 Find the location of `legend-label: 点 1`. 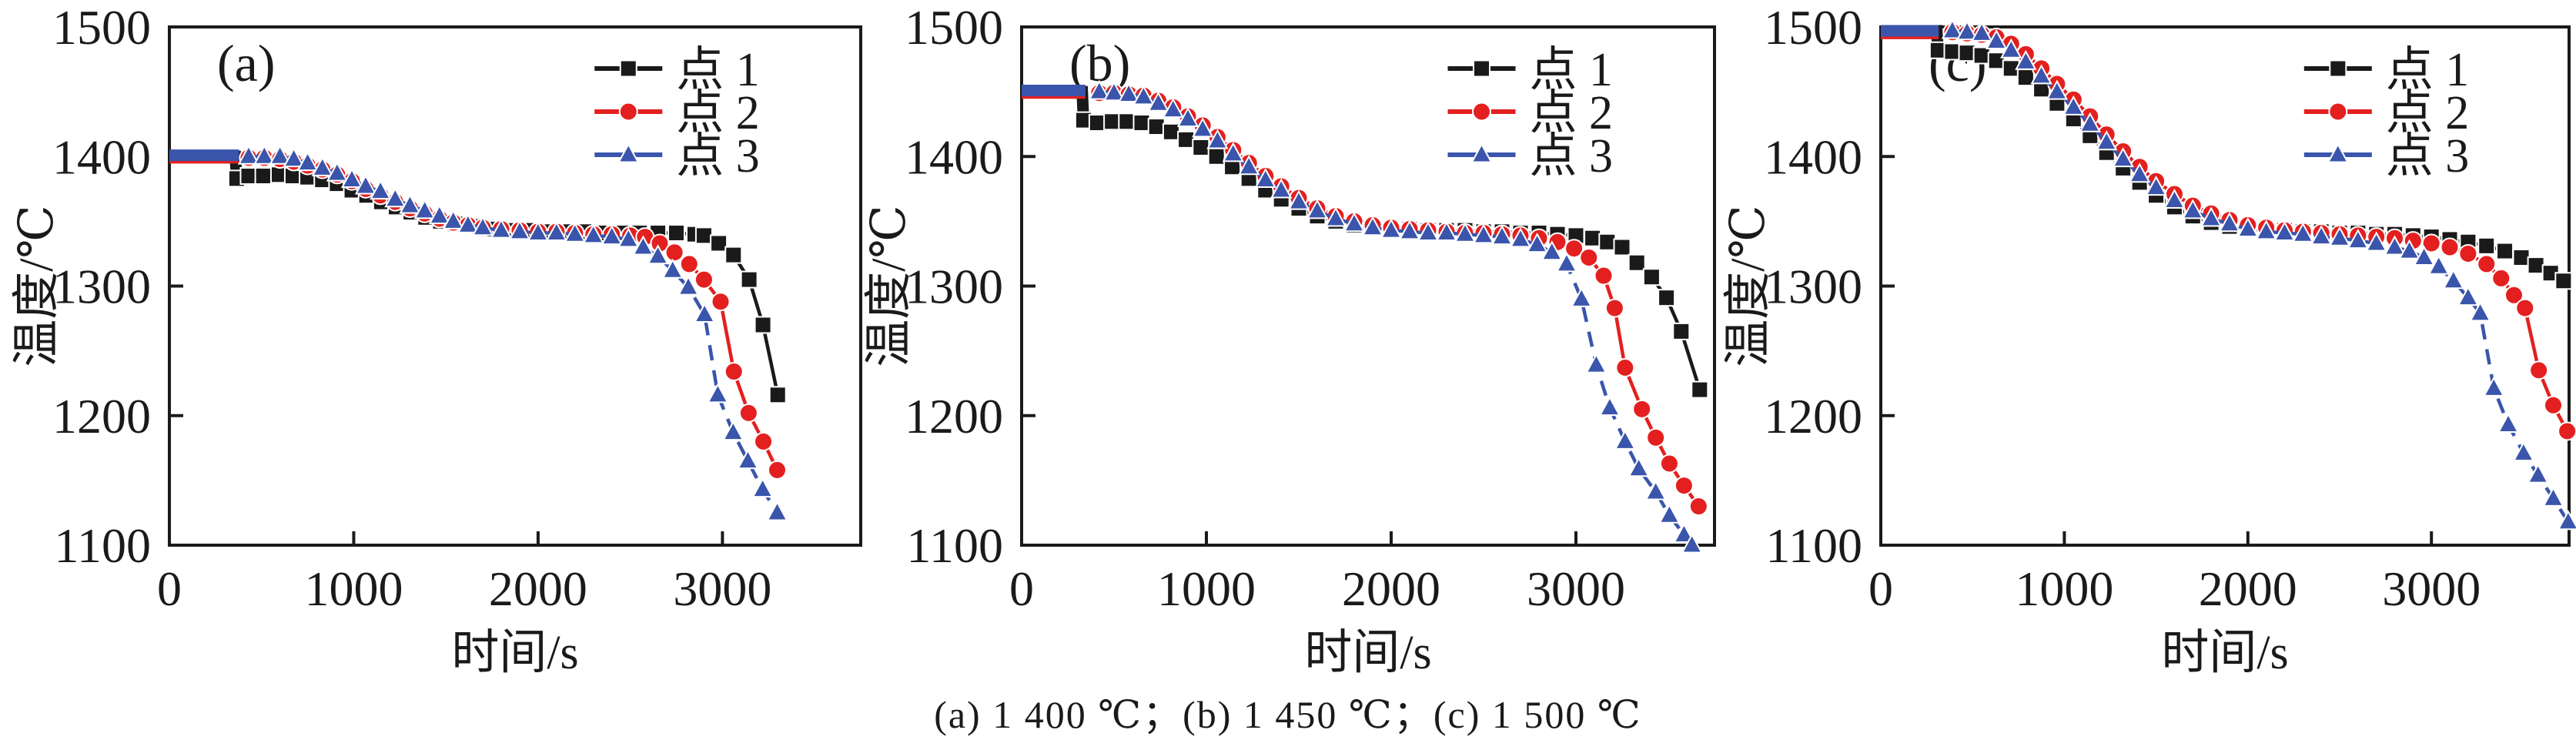

legend-label: 点 1 is located at coordinates (1572, 70).